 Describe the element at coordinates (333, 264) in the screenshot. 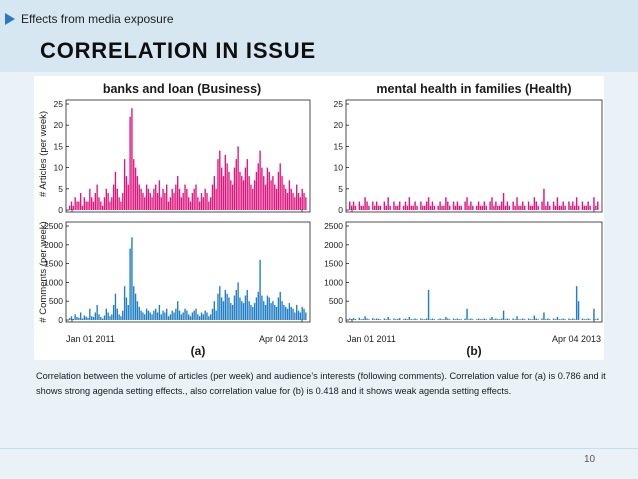

I see `ytick-label: 1500` at that location.